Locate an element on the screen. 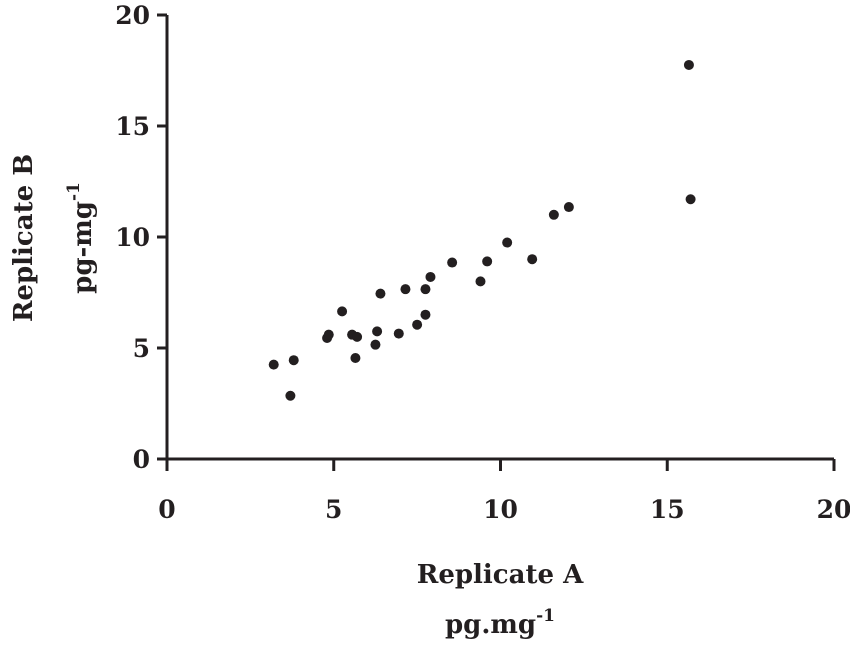 Image resolution: width=850 pixels, height=647 pixels. x-axis-unit: pg.mg-1 is located at coordinates (500, 623).